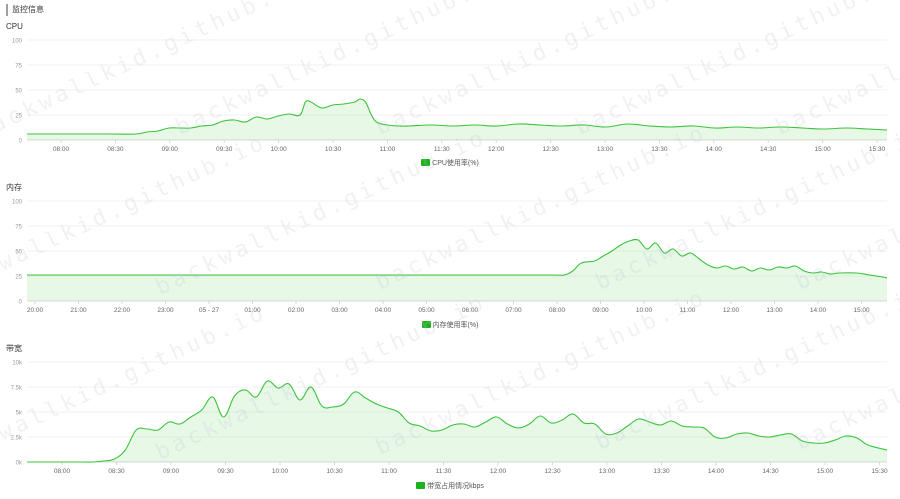 The width and height of the screenshot is (900, 499). I want to click on chart-legend: 带宽占用情况kbps, so click(450, 486).